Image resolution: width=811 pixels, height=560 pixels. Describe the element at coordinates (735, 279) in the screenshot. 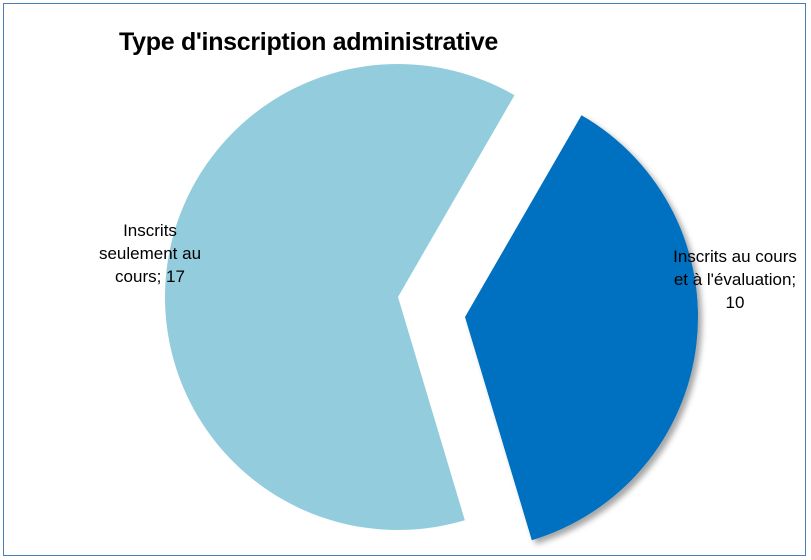

I see `pie-slice-label-1: Inscrits au cours et à l'évaluation; 10` at that location.